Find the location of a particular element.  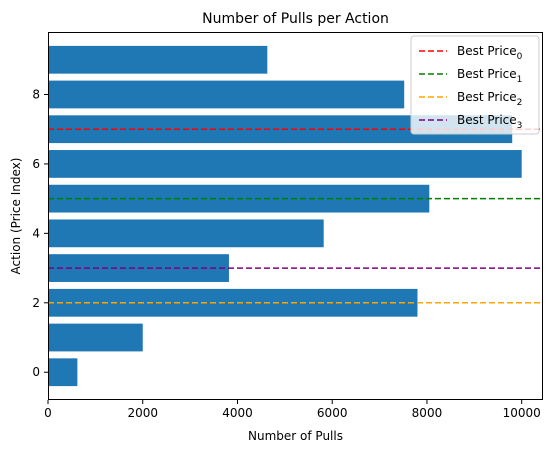

x-tick-label: 8000 is located at coordinates (427, 413).